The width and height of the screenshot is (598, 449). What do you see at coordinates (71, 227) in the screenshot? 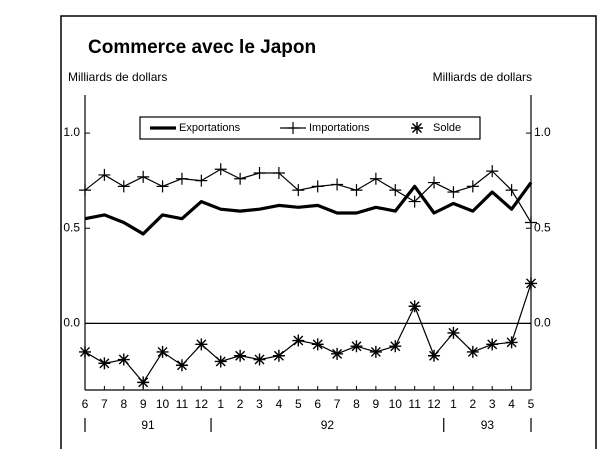
I see `y-tick-label: 0.5` at bounding box center [71, 227].